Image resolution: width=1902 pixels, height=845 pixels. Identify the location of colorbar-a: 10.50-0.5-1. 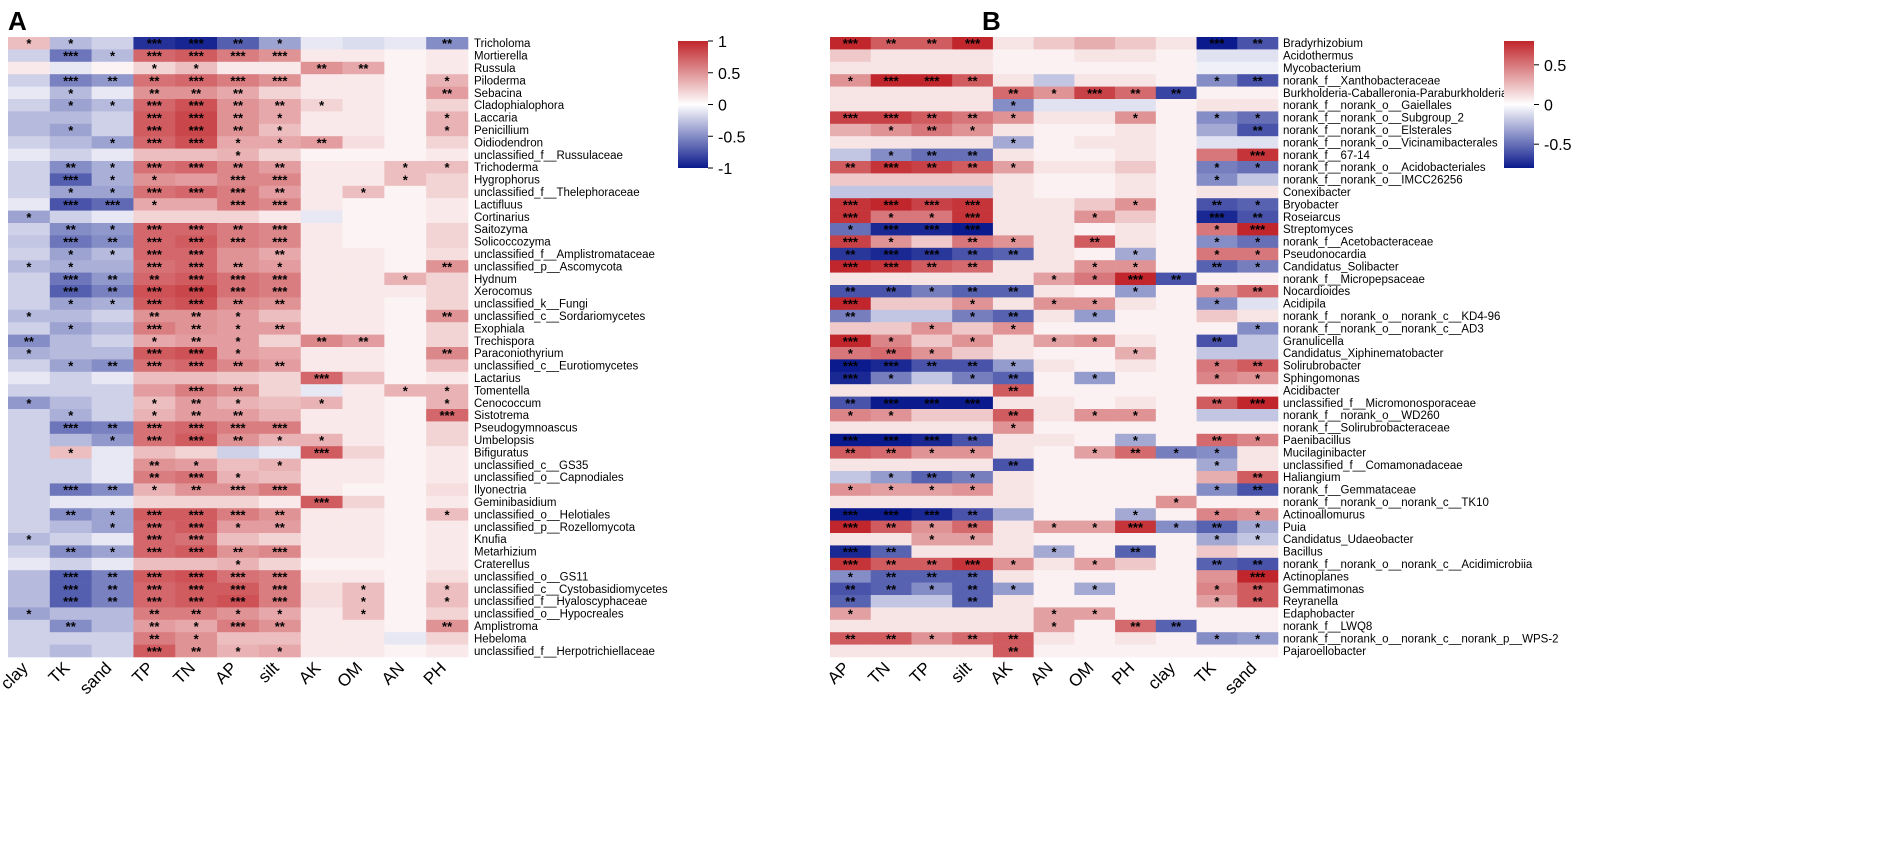
(712, 106).